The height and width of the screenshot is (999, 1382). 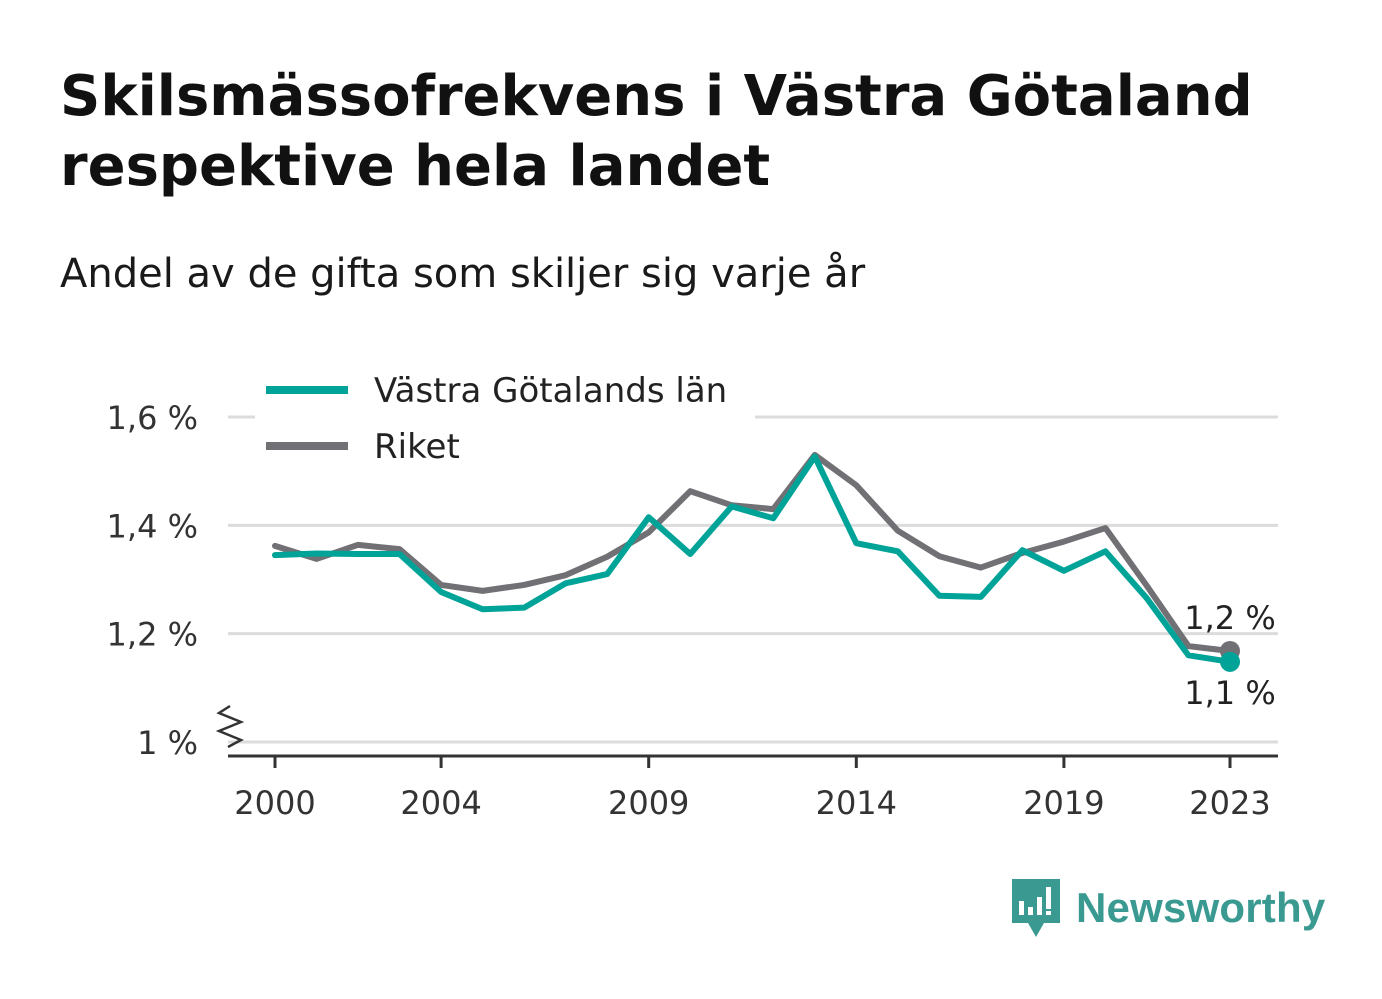 What do you see at coordinates (152, 635) in the screenshot?
I see `y-tick-label: 1,2 %` at bounding box center [152, 635].